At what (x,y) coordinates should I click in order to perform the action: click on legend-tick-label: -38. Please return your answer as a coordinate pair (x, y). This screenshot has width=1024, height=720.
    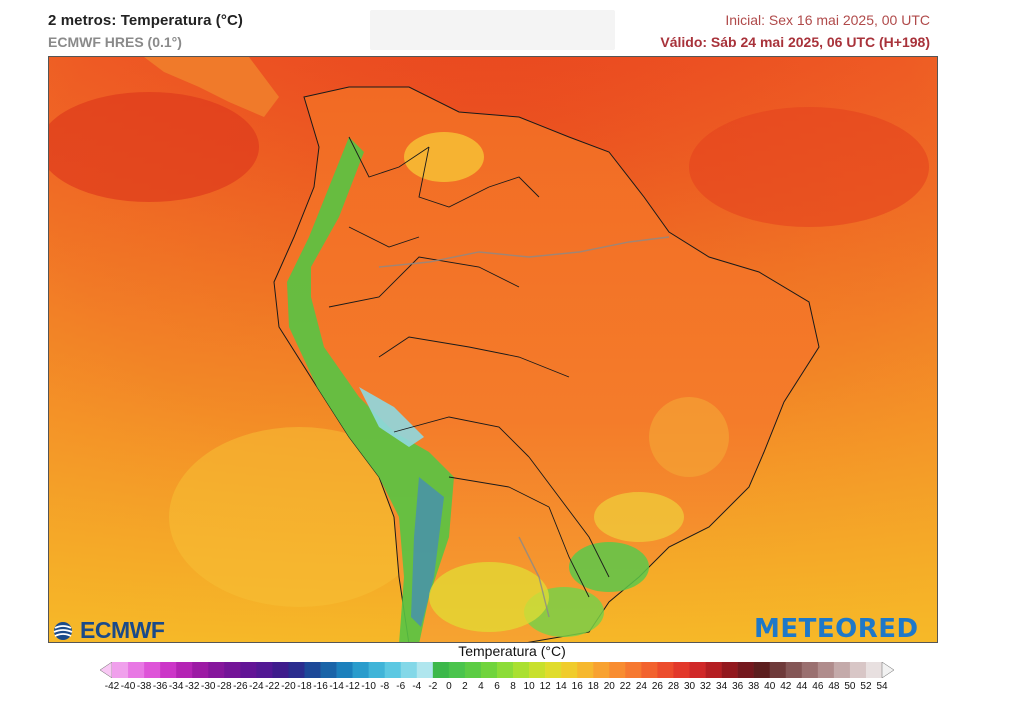
    Looking at the image, I should click on (144, 686).